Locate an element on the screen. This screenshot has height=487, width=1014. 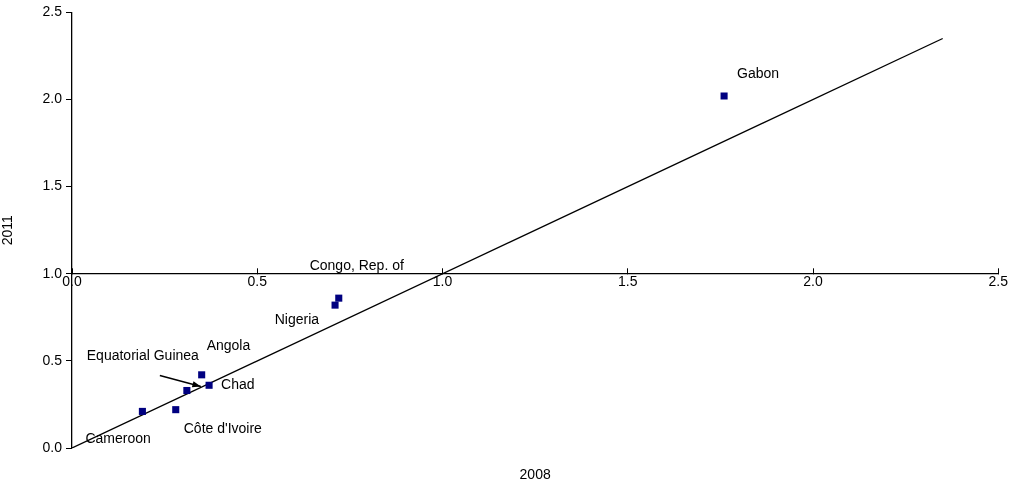
annotation: Equatorial Guinea is located at coordinates (143, 355).